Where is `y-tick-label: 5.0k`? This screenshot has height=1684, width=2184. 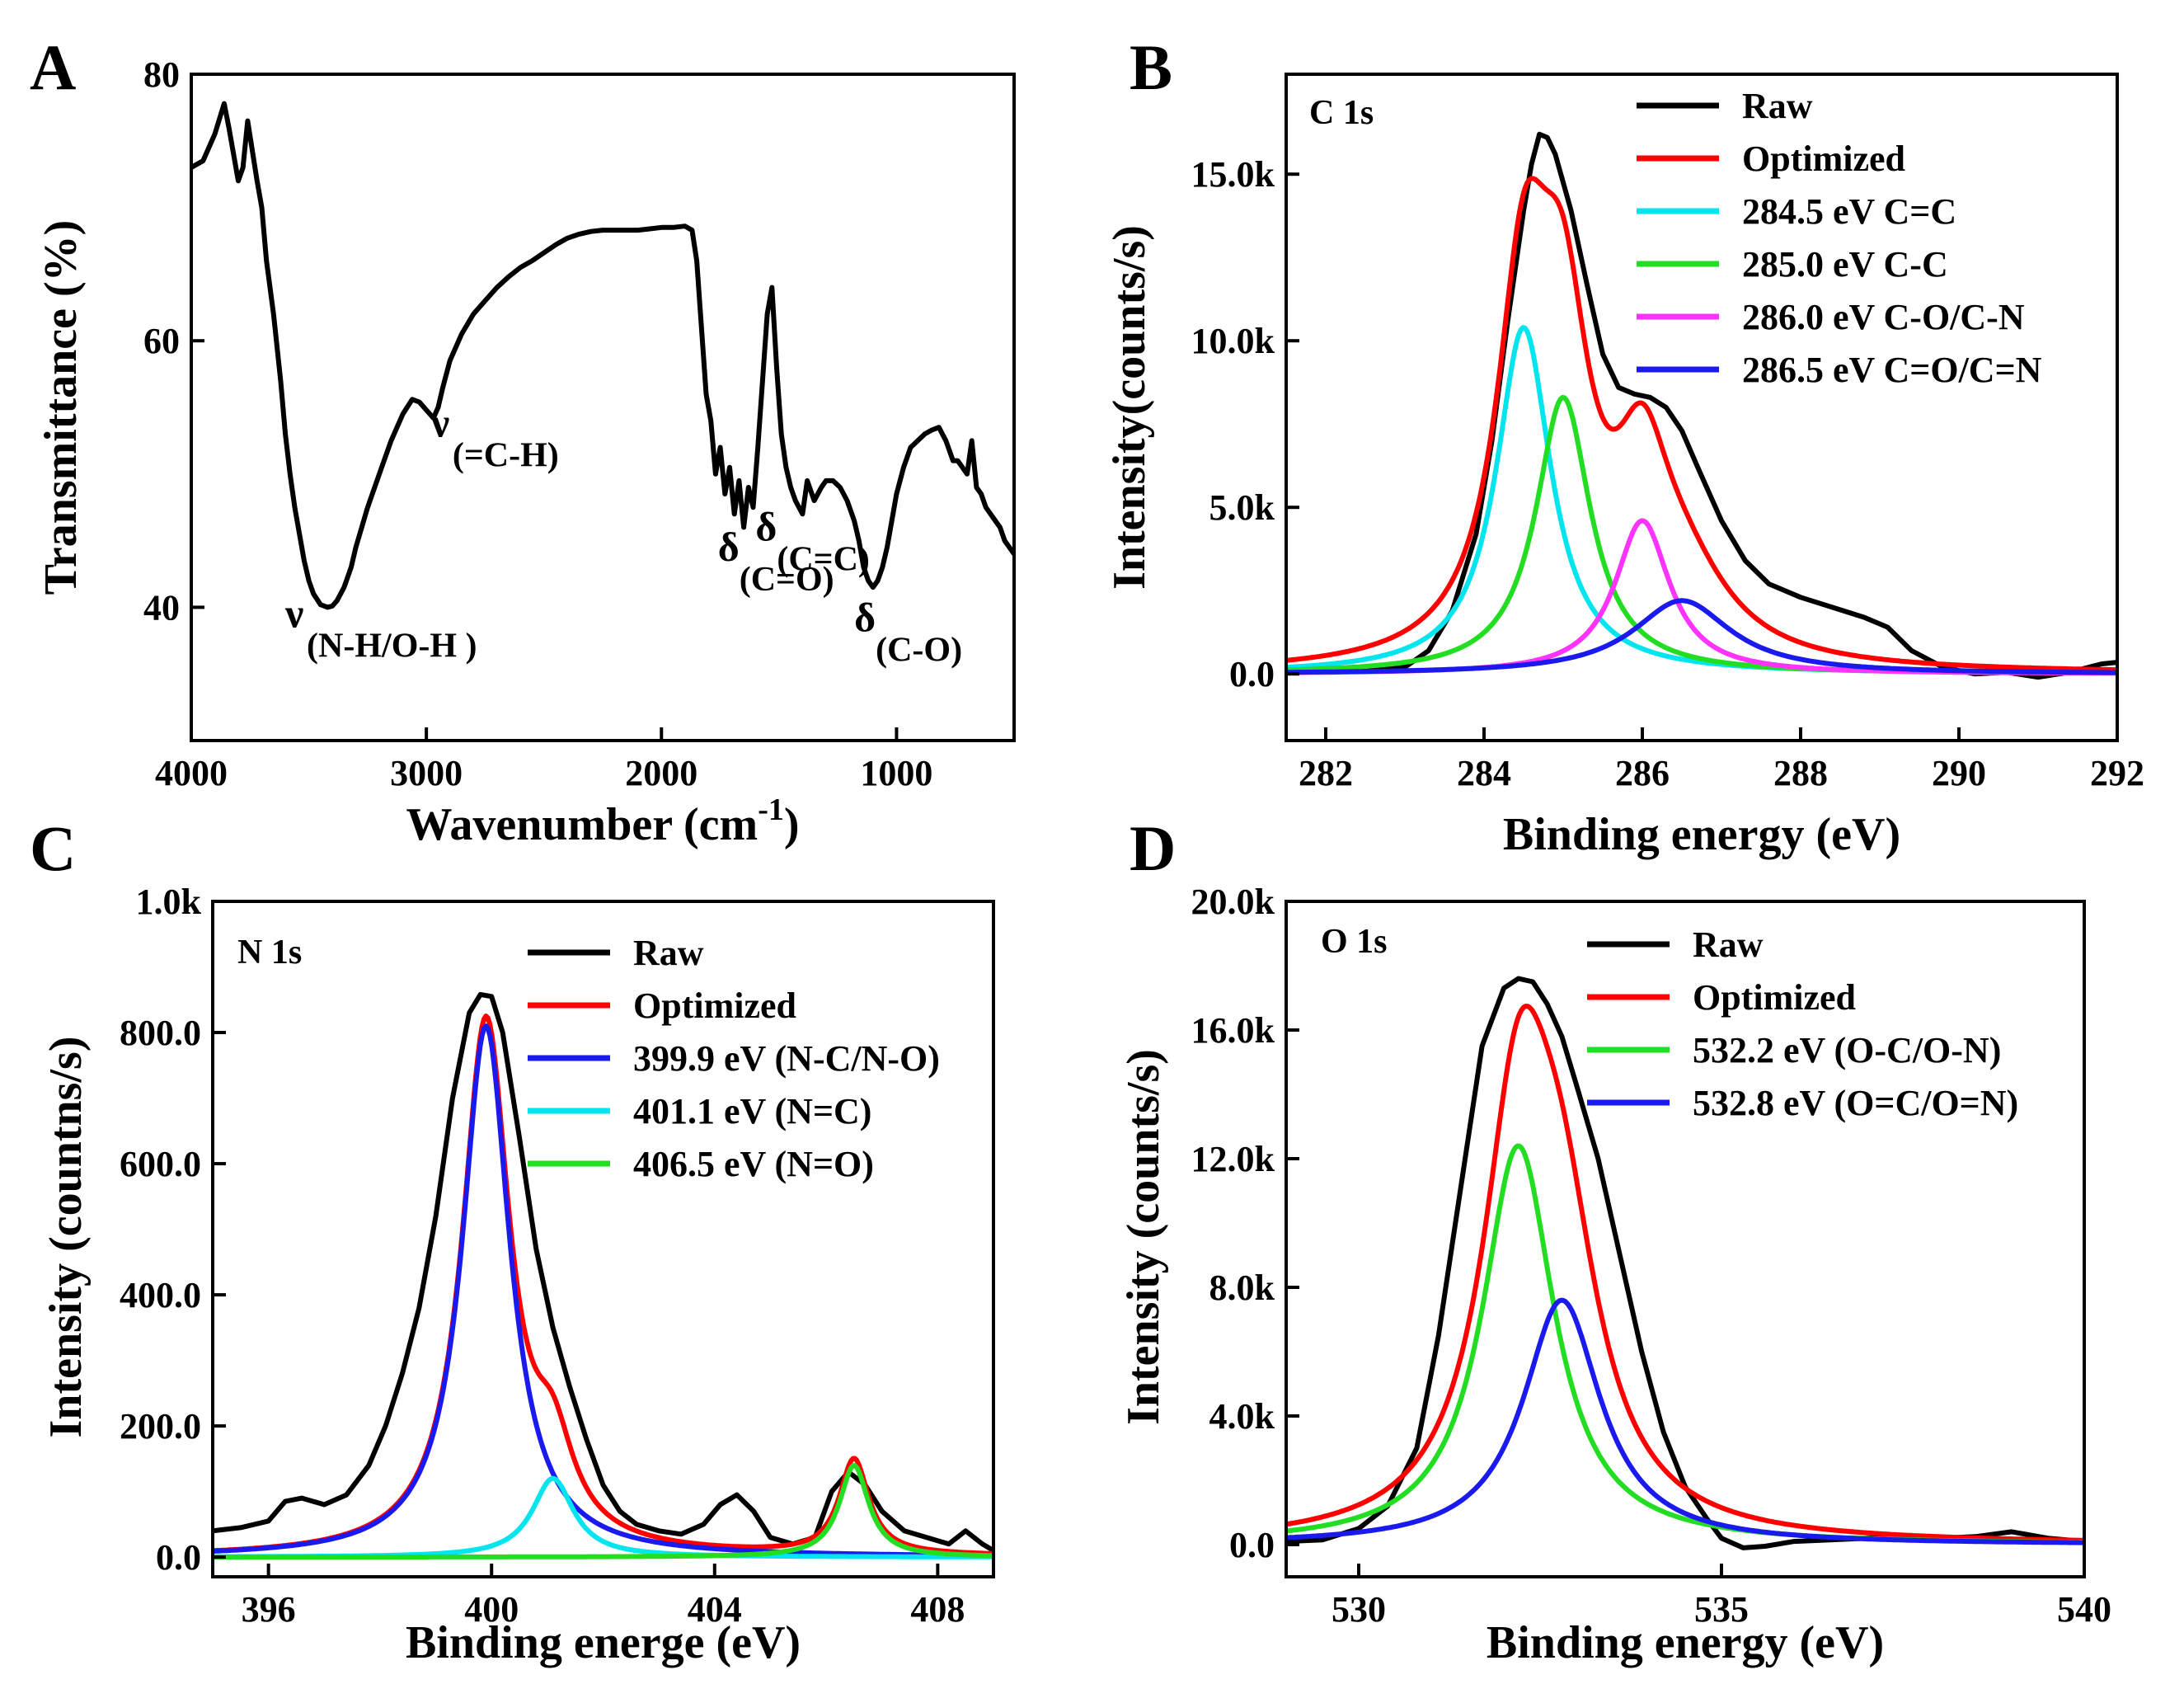 y-tick-label: 5.0k is located at coordinates (1242, 507).